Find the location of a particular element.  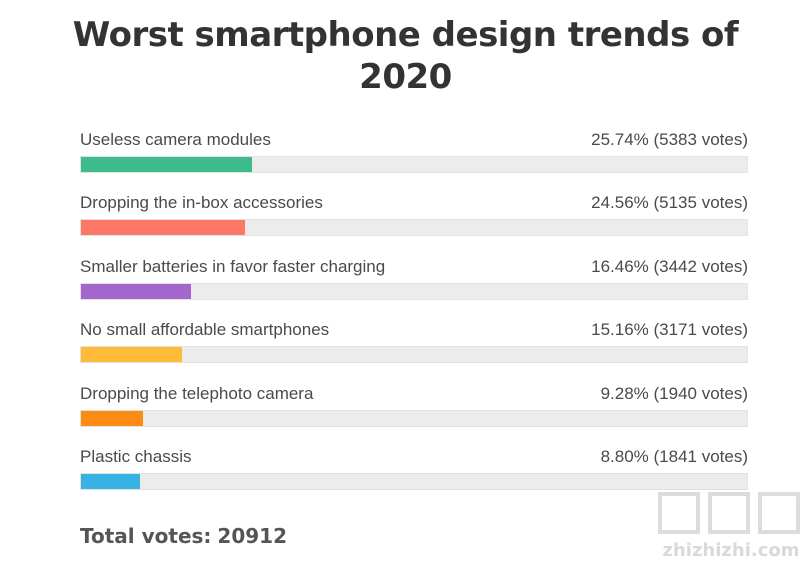

watermark-logo-icon is located at coordinates (731, 514).